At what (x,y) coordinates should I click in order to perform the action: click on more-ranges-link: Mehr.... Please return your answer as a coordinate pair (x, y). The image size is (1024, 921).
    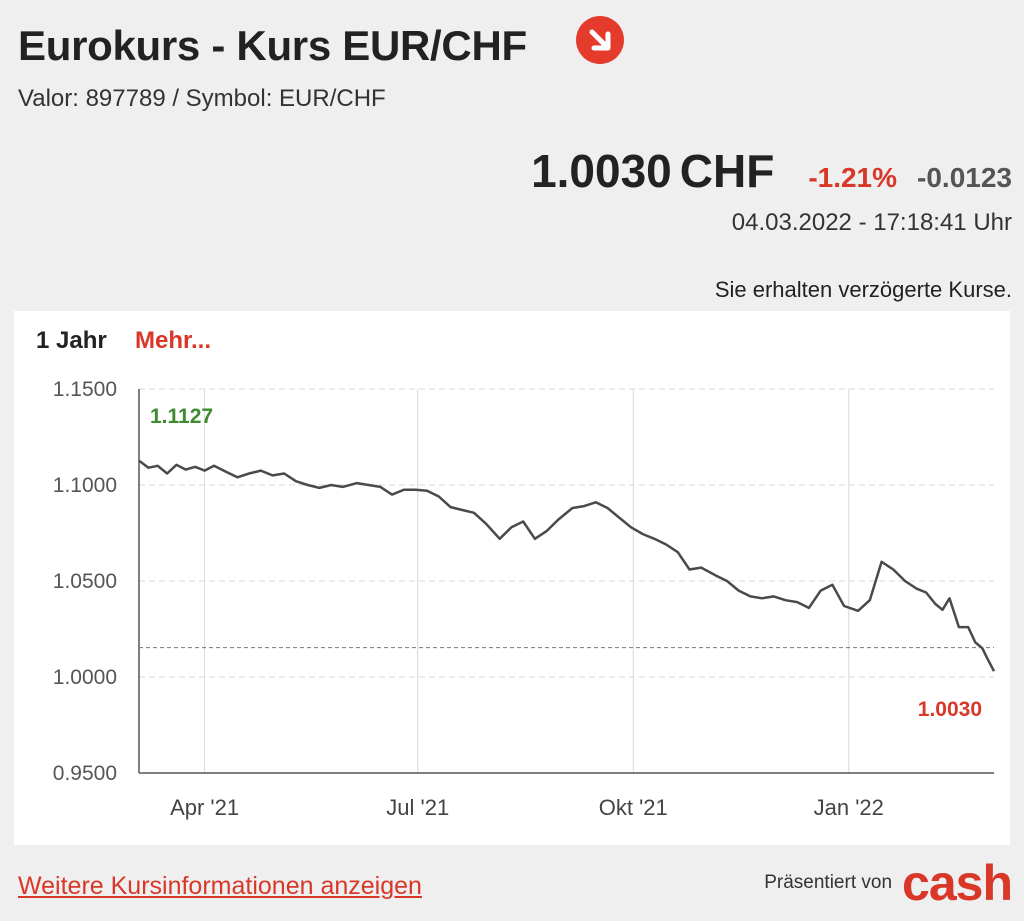
    Looking at the image, I should click on (173, 340).